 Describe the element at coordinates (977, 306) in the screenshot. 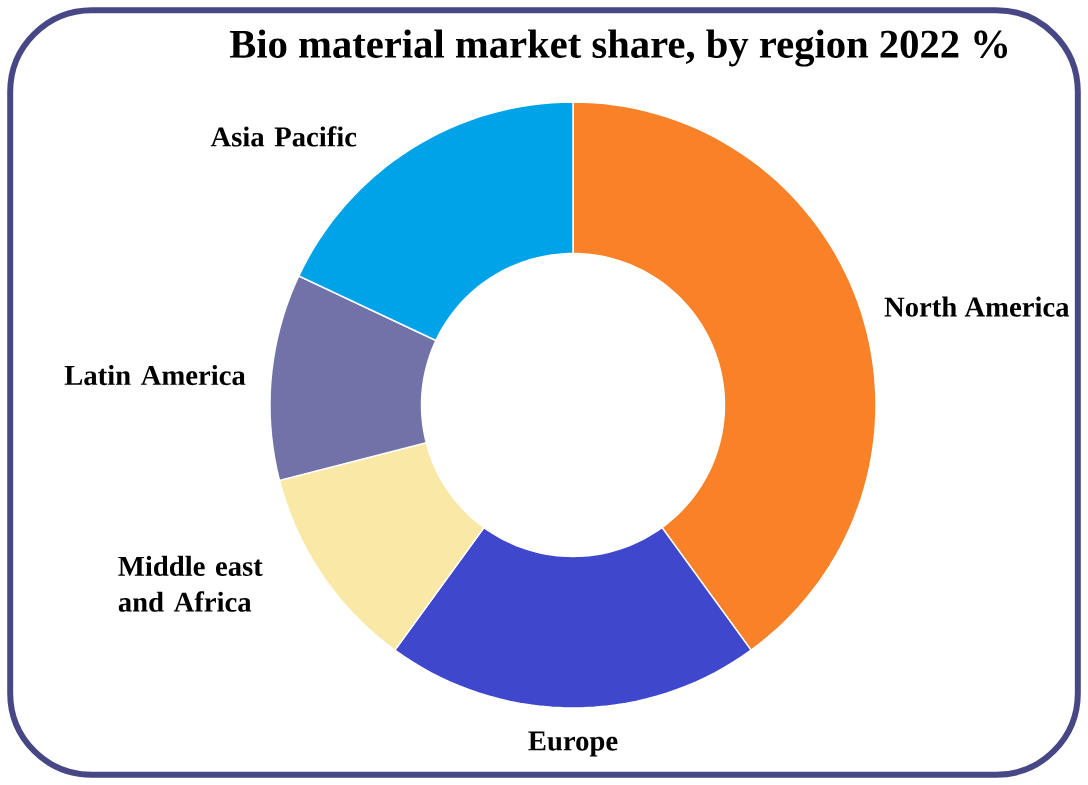

I see `slice-label: North America` at that location.